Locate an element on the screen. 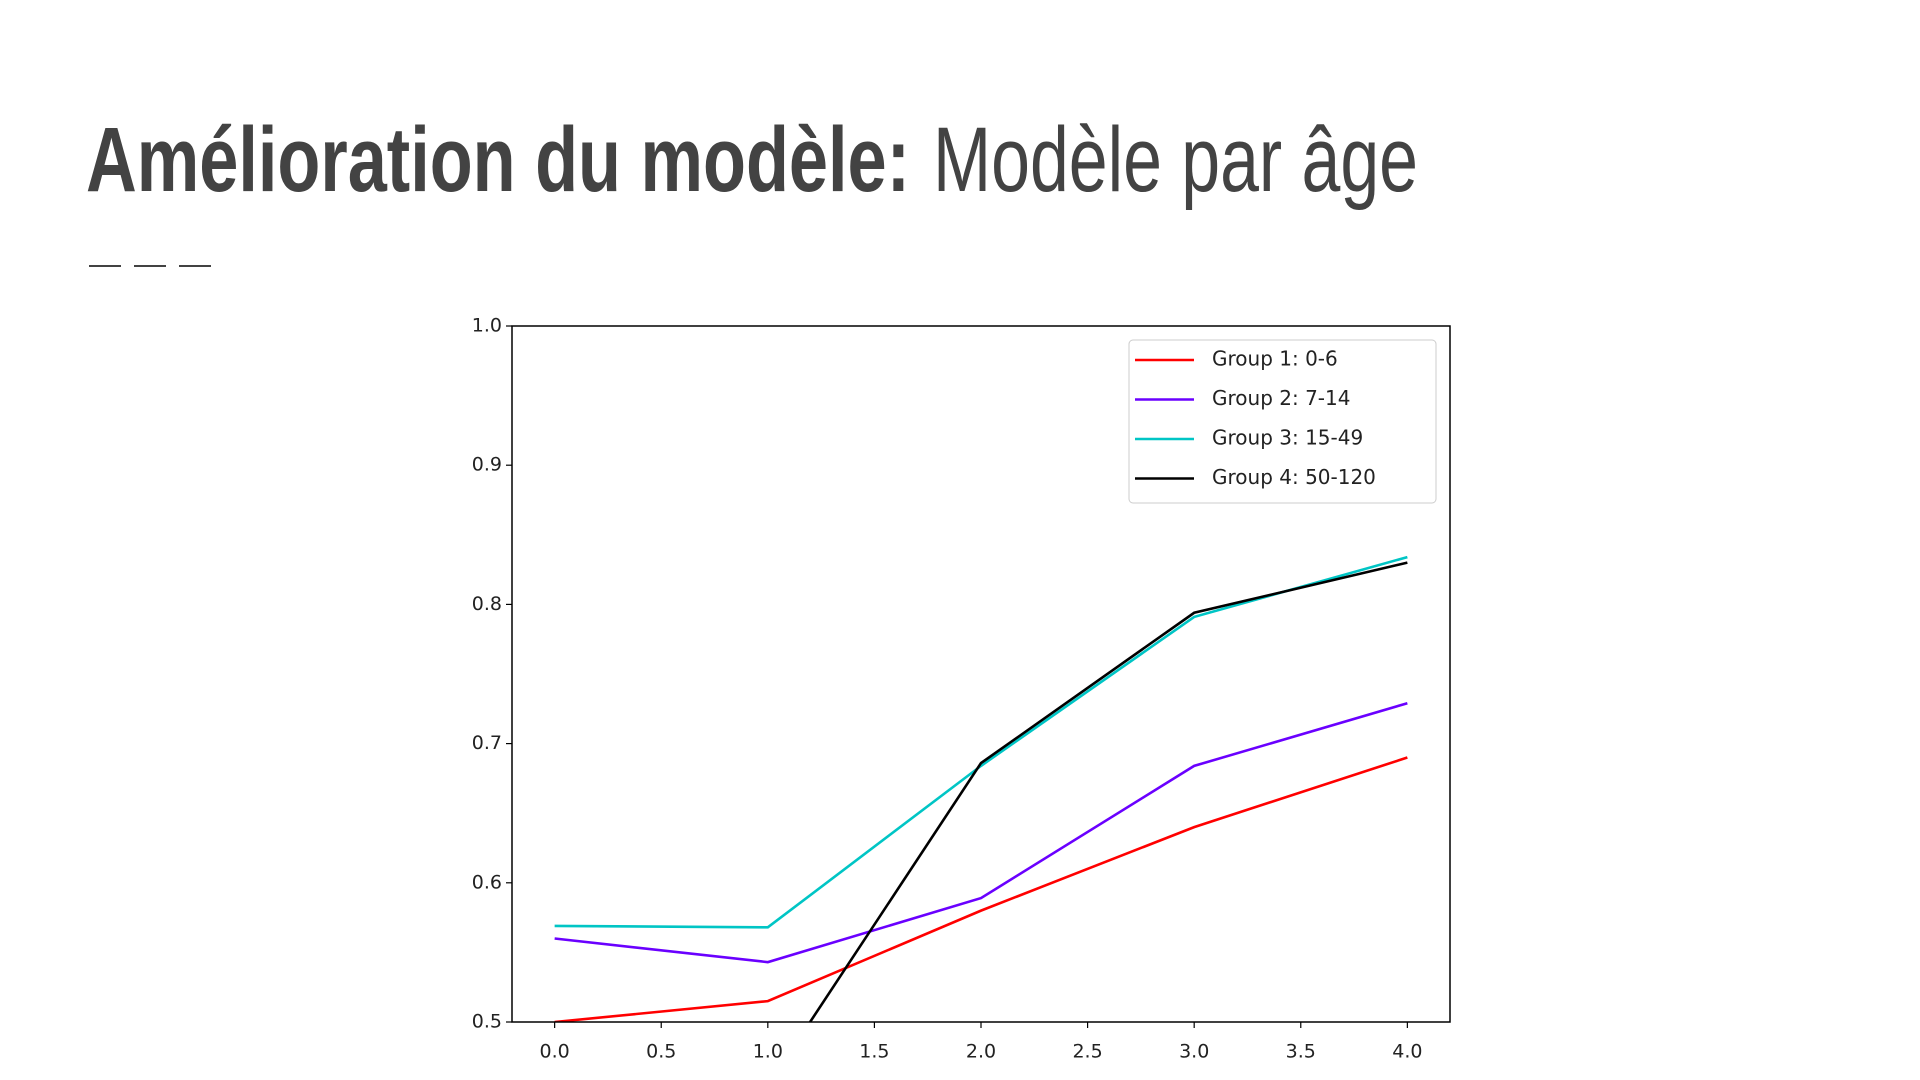  x-tick-label: 3.0 is located at coordinates (1194, 1052).